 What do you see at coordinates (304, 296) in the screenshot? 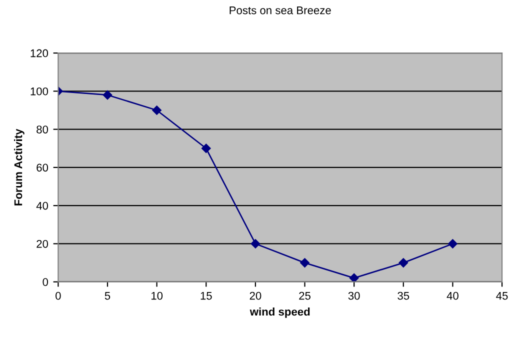
I see `x-tick-label: 25` at bounding box center [304, 296].